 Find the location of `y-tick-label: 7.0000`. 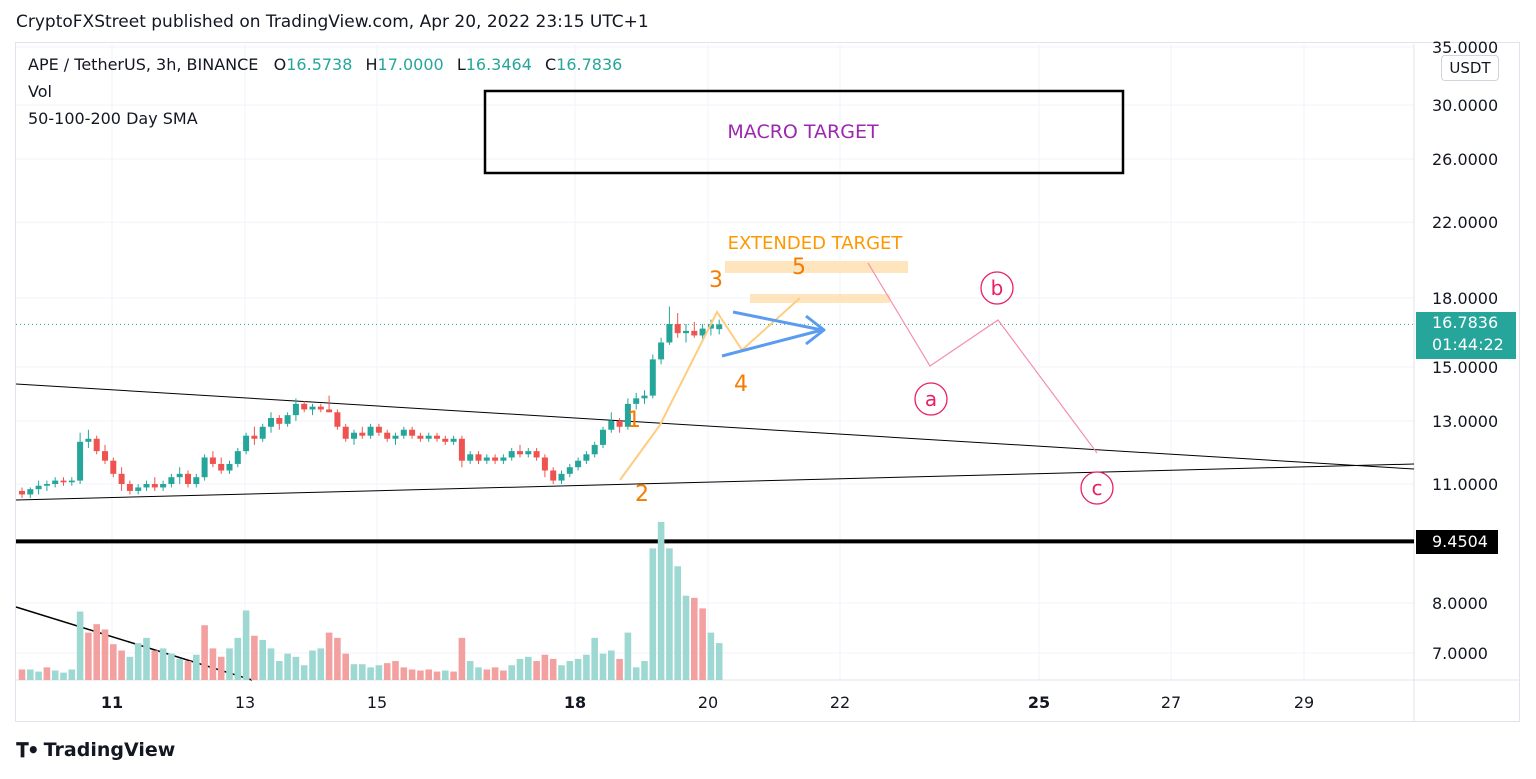

y-tick-label: 7.0000 is located at coordinates (1460, 653).